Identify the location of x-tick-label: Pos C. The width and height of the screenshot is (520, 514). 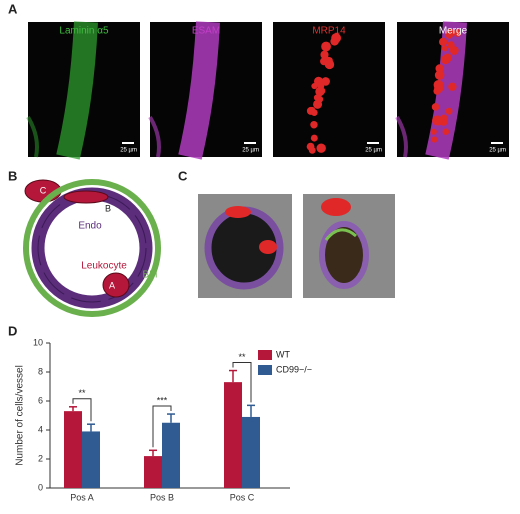
(242, 497).